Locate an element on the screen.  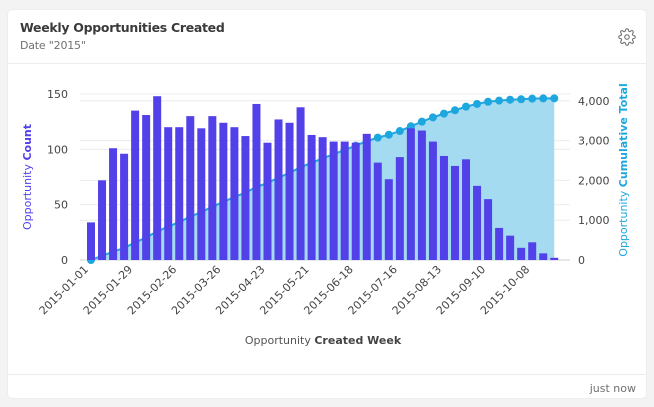
header-divider is located at coordinates (327, 63).